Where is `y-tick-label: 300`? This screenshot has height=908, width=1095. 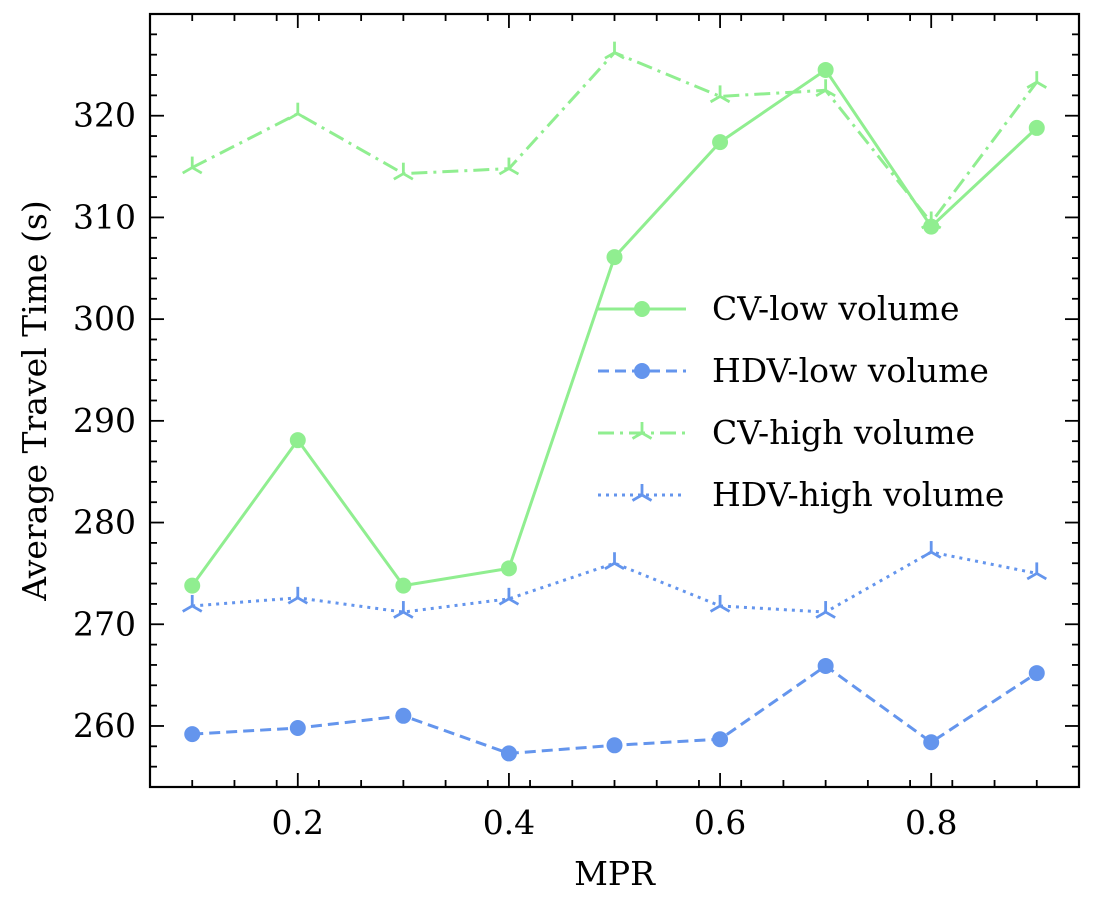
y-tick-label: 300 is located at coordinates (104, 318).